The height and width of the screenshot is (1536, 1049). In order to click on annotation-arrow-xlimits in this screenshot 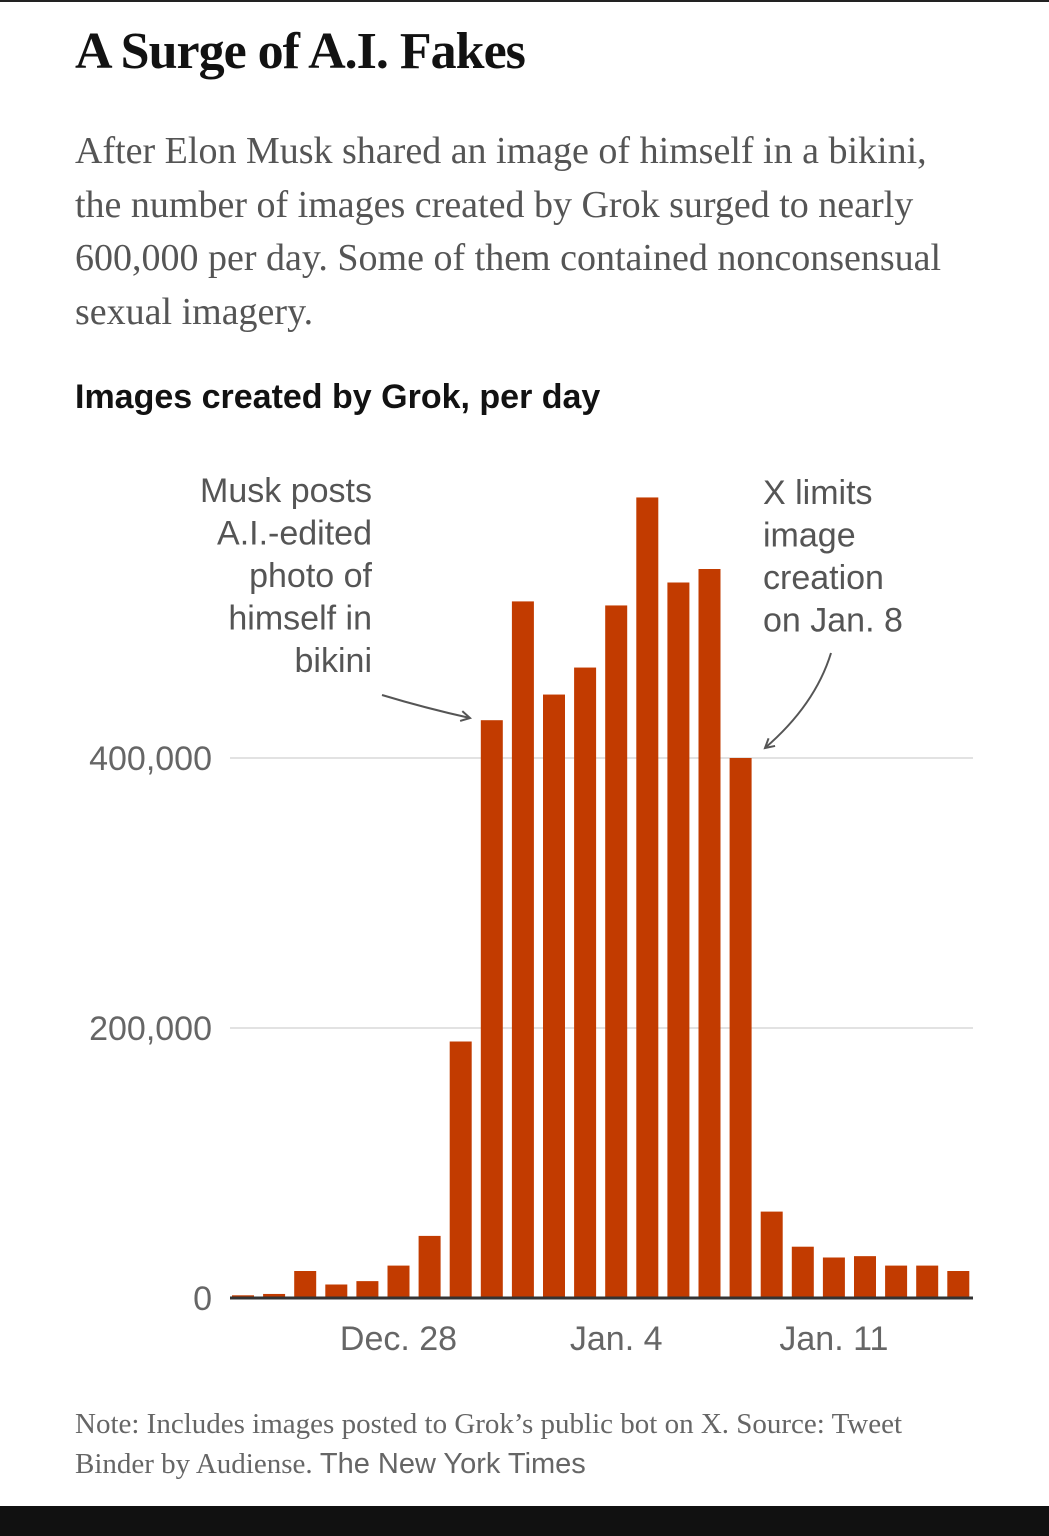, I will do `click(798, 700)`.